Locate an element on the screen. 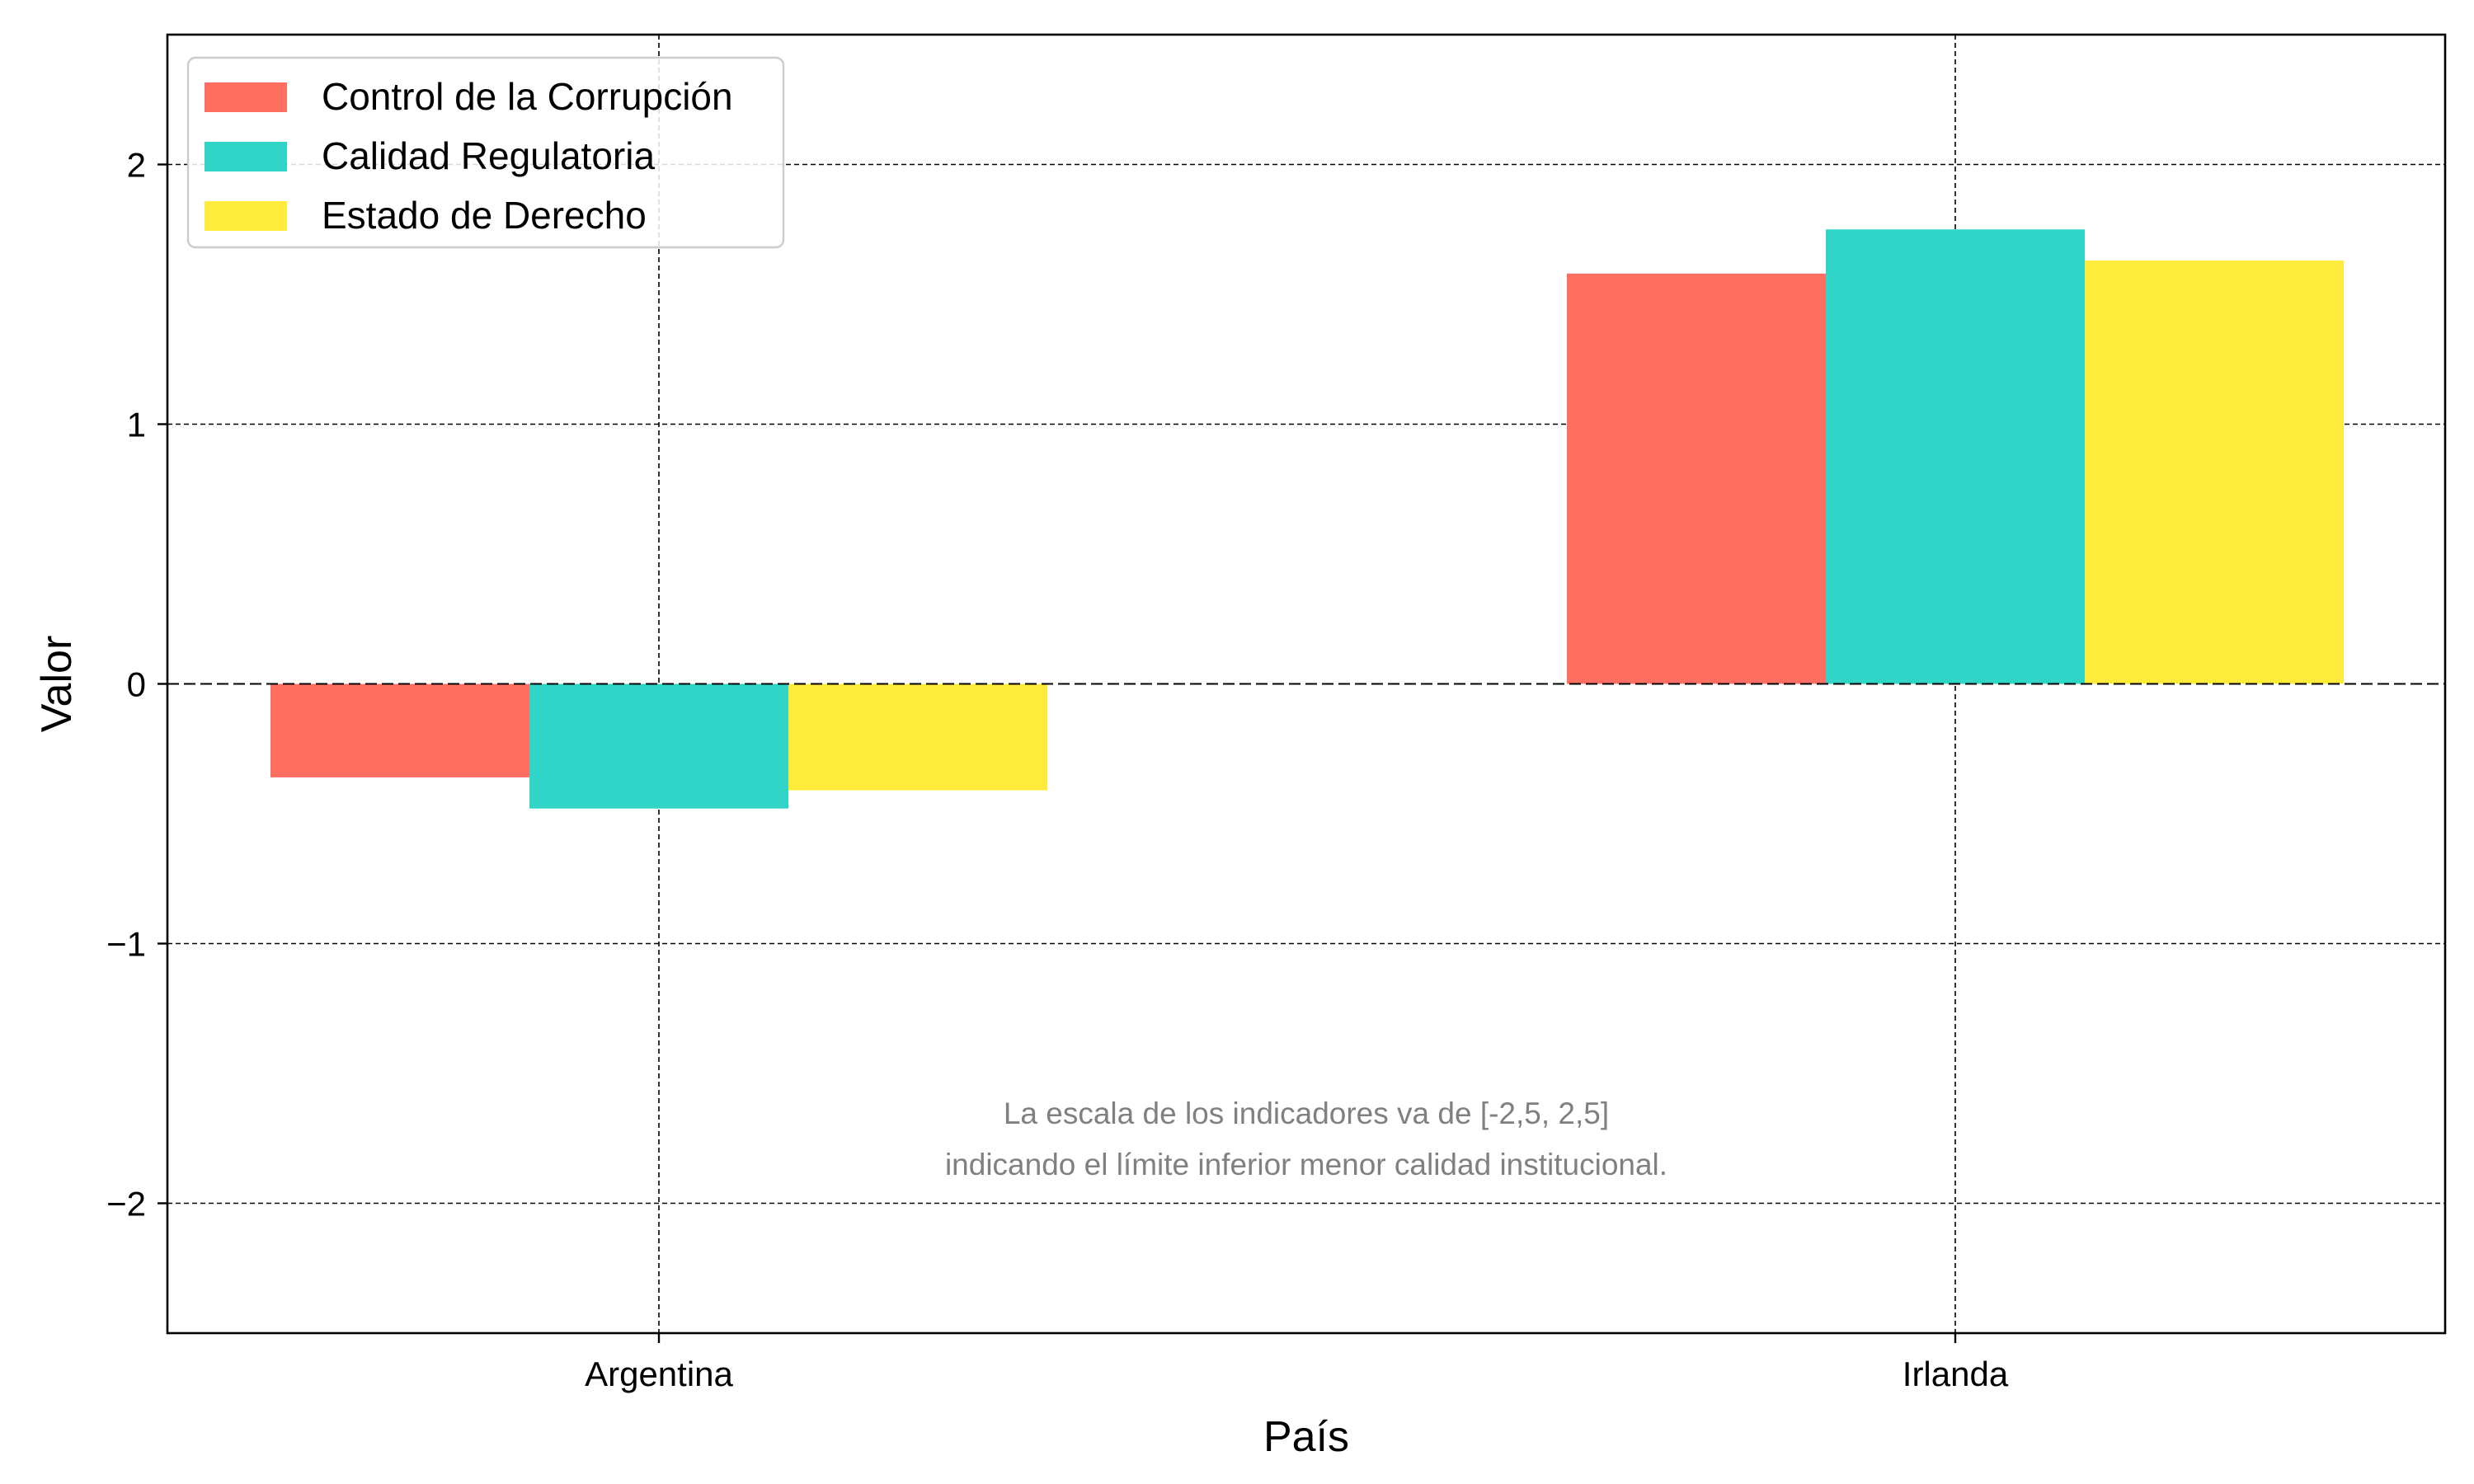 The height and width of the screenshot is (1484, 2474). legend-frame is located at coordinates (485, 152).